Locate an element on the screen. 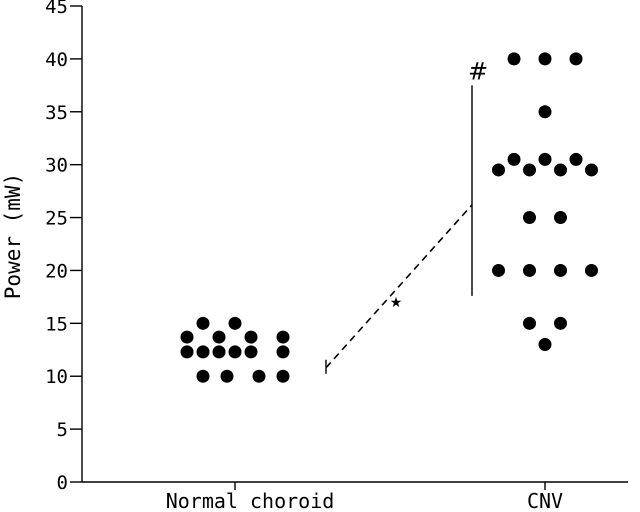  y-tick-label: 15 is located at coordinates (56, 324).